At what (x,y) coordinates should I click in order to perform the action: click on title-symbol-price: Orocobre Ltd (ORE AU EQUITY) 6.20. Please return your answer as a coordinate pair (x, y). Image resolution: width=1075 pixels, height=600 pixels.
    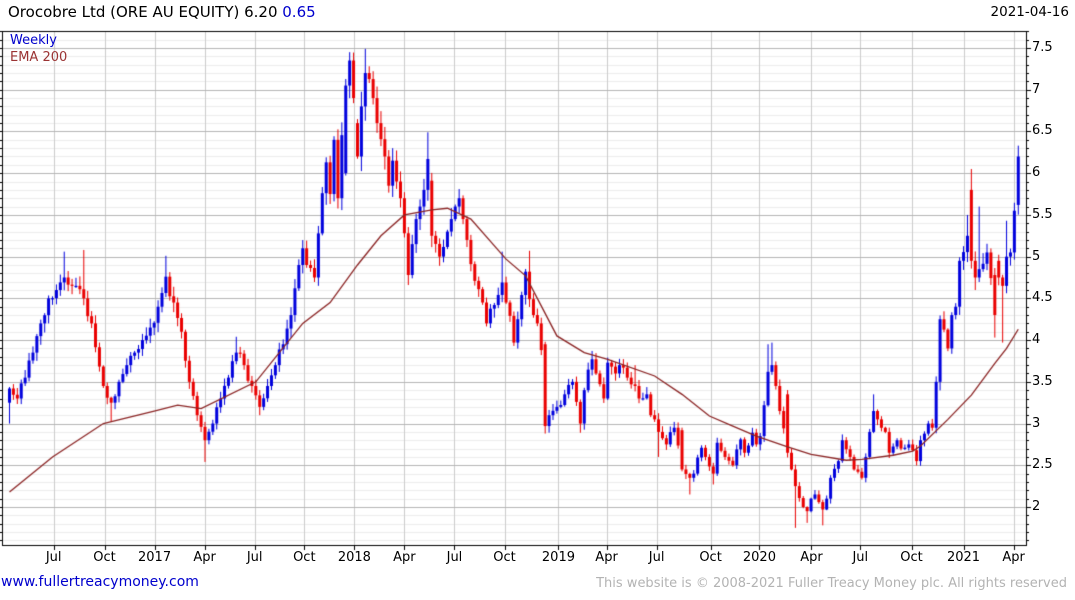
    Looking at the image, I should click on (145, 12).